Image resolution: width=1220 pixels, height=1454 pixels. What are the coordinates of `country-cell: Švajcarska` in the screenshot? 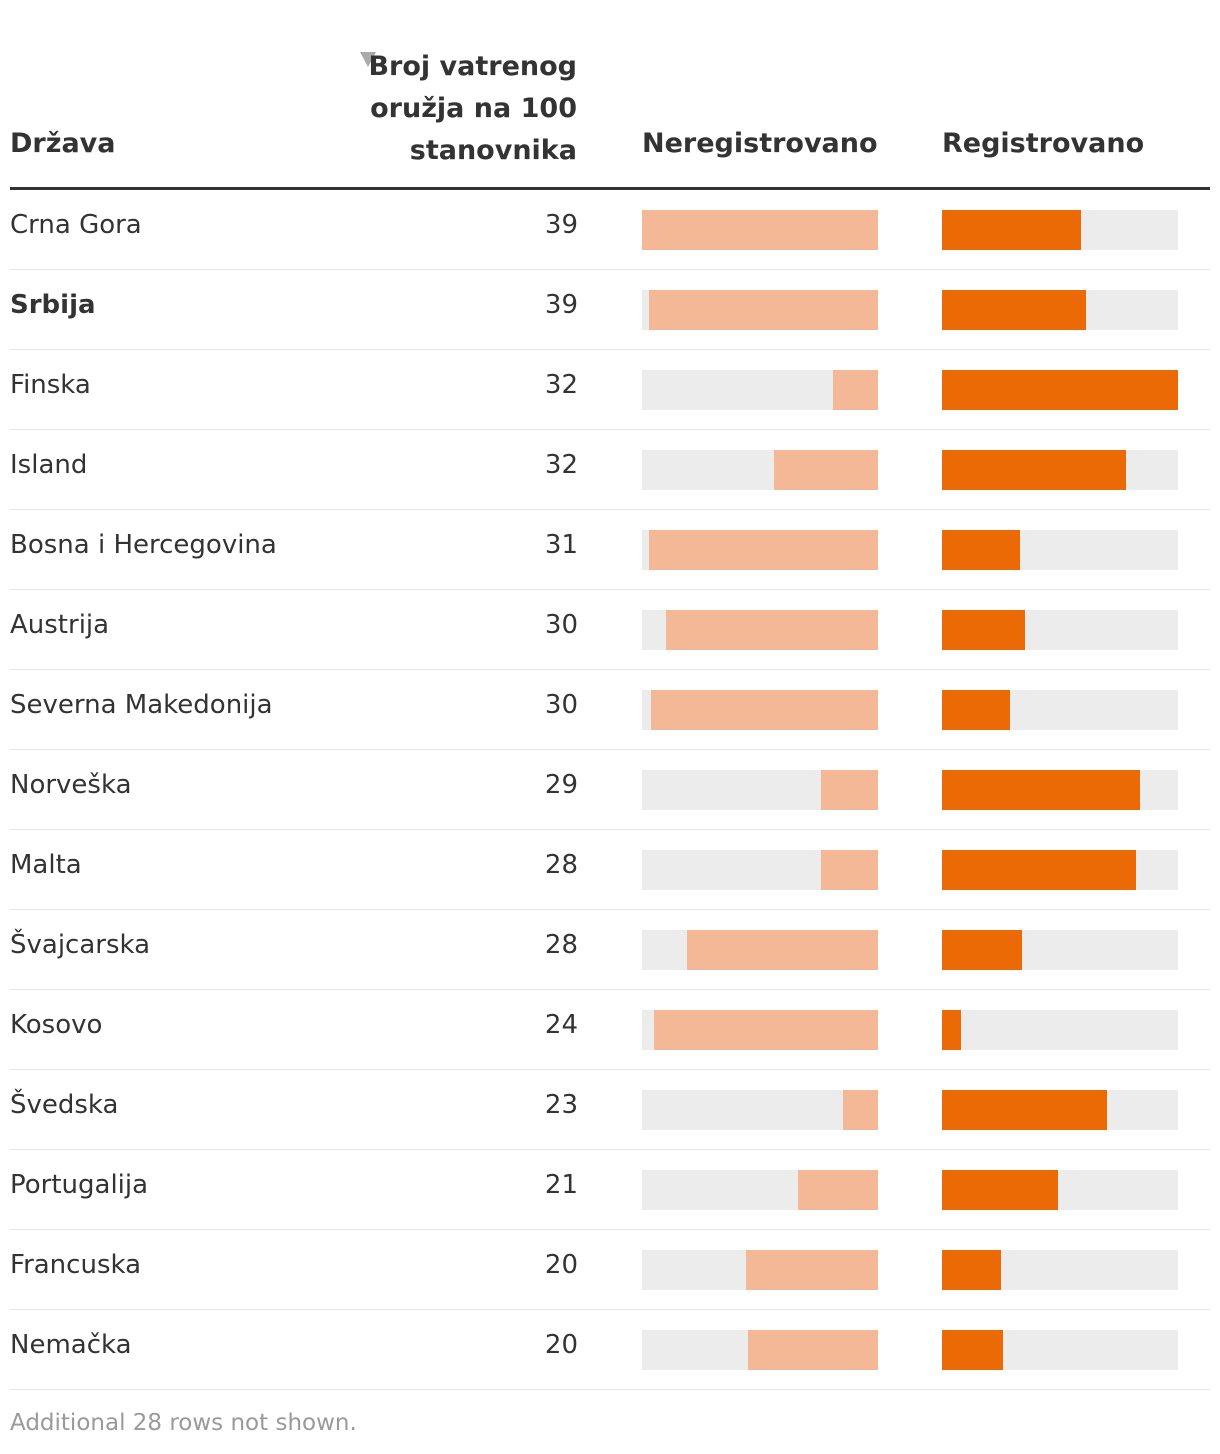 It's located at (80, 945).